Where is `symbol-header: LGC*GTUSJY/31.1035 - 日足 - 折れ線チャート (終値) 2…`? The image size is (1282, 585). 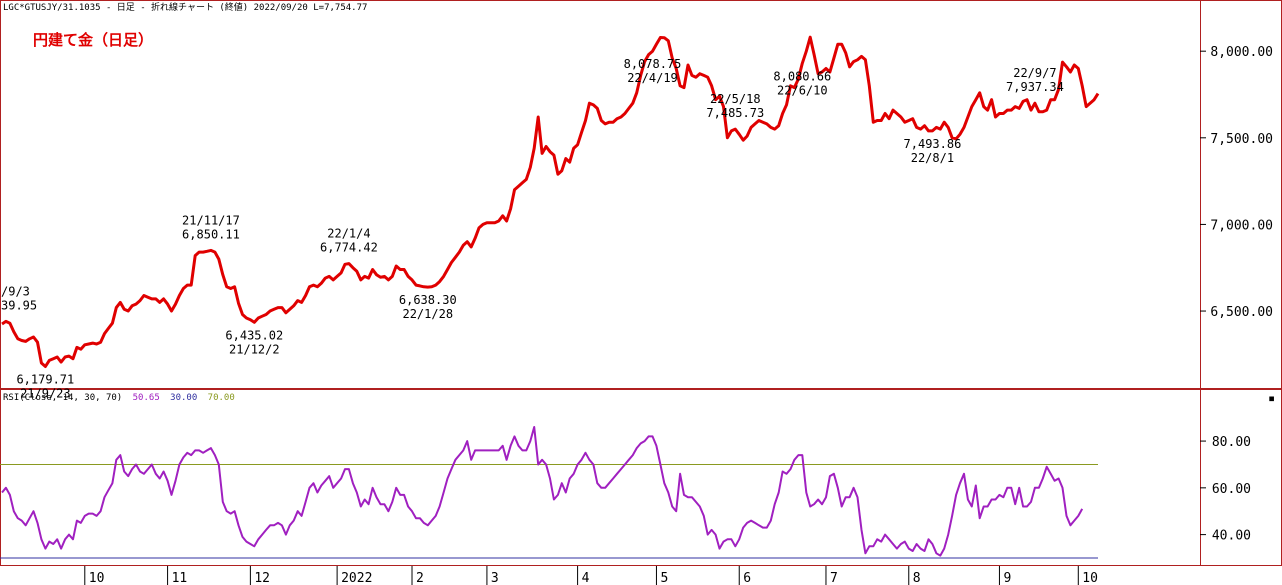
symbol-header: LGC*GTUSJY/31.1035 - 日足 - 折れ線チャート (終値) 2… is located at coordinates (185, 7).